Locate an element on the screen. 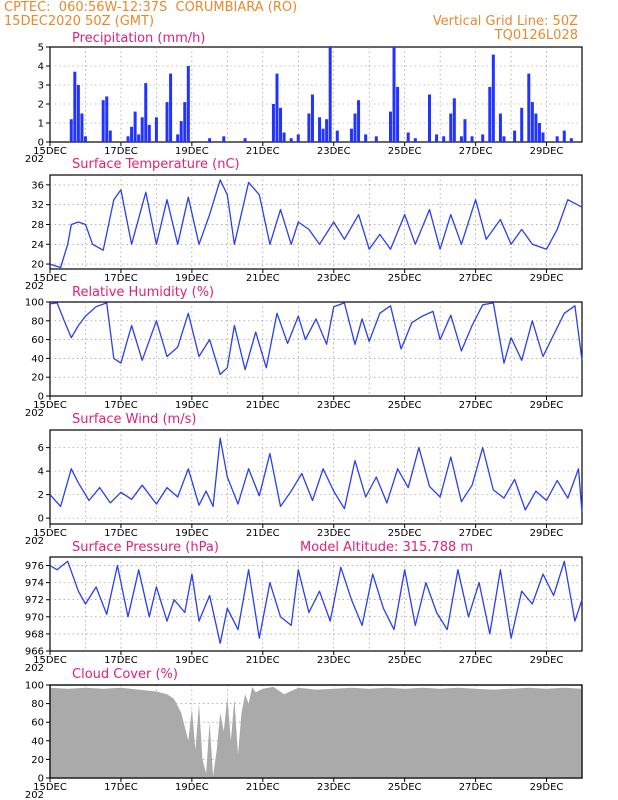 The height and width of the screenshot is (800, 618). y-tick-label: 36 is located at coordinates (37, 185).